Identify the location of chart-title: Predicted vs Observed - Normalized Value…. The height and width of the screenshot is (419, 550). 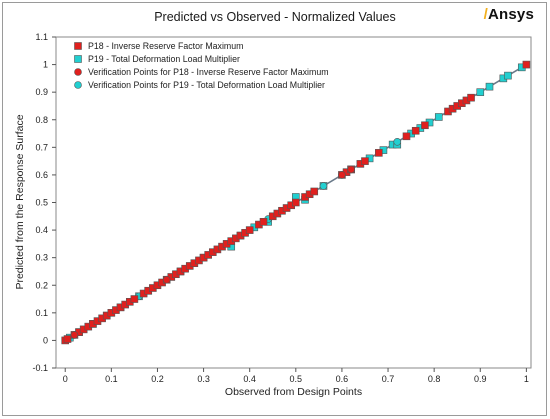
(275, 17).